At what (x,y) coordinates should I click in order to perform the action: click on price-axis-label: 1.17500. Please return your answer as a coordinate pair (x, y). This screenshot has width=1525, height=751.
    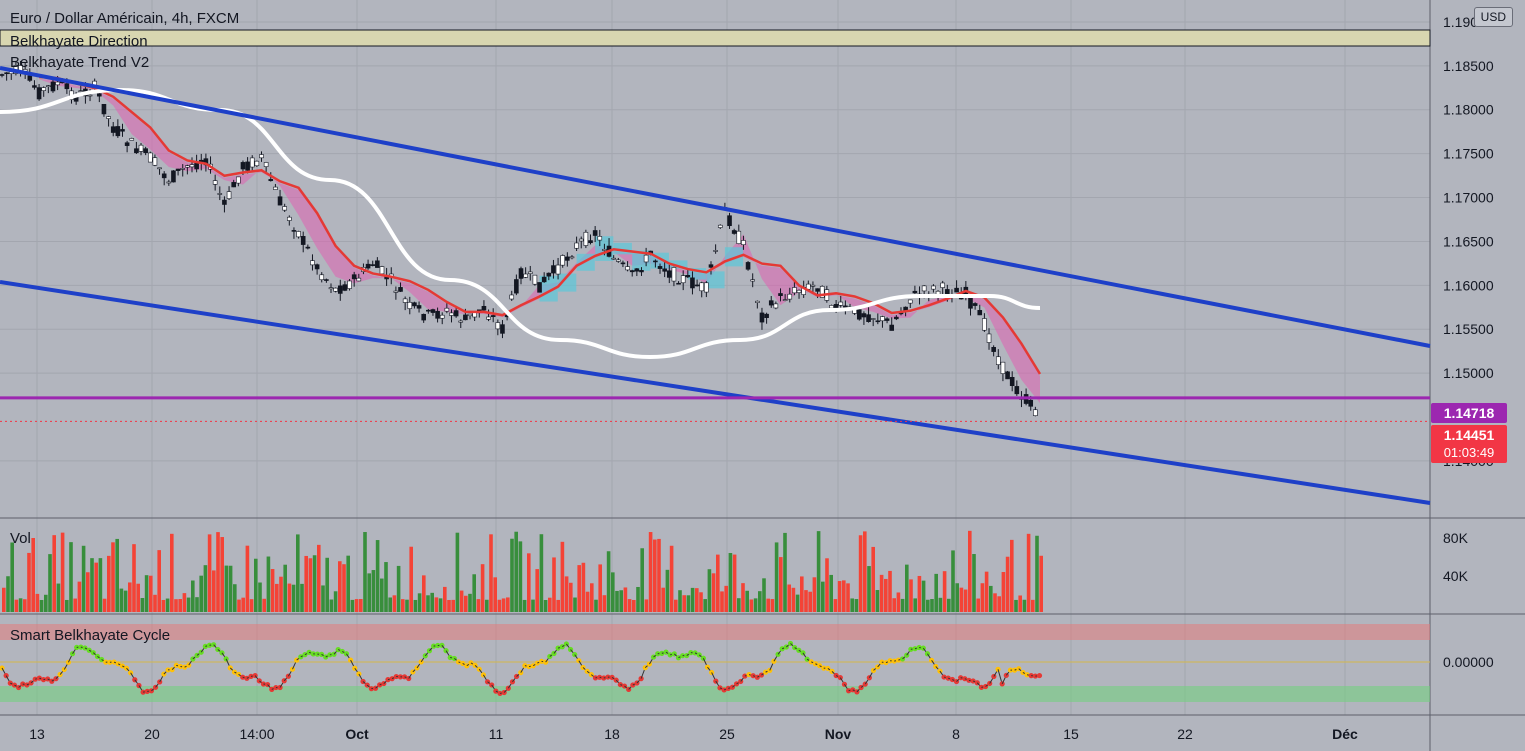
    Looking at the image, I should click on (1468, 154).